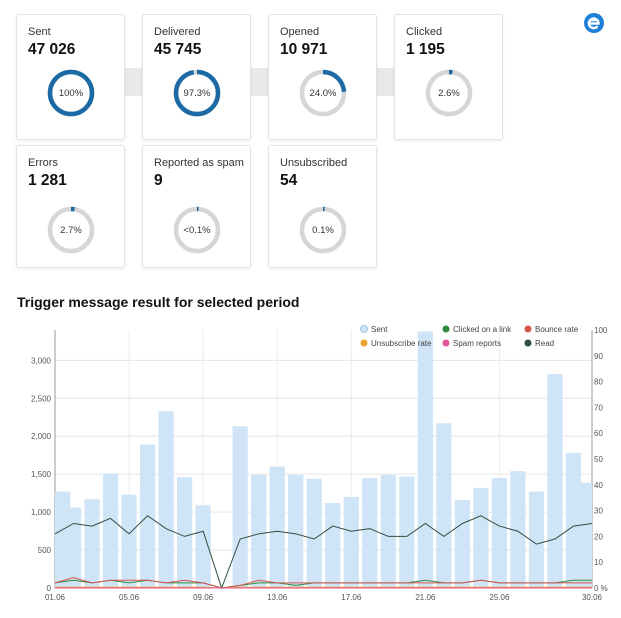 This screenshot has width=621, height=618. I want to click on y-right-tick-label: 70, so click(598, 407).